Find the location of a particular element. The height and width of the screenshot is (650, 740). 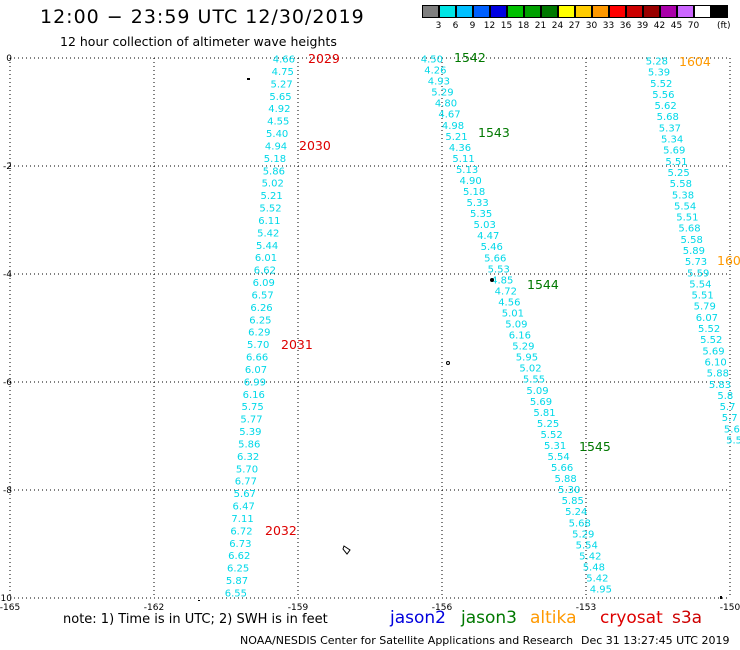

track-time-label: 160 is located at coordinates (728, 260).